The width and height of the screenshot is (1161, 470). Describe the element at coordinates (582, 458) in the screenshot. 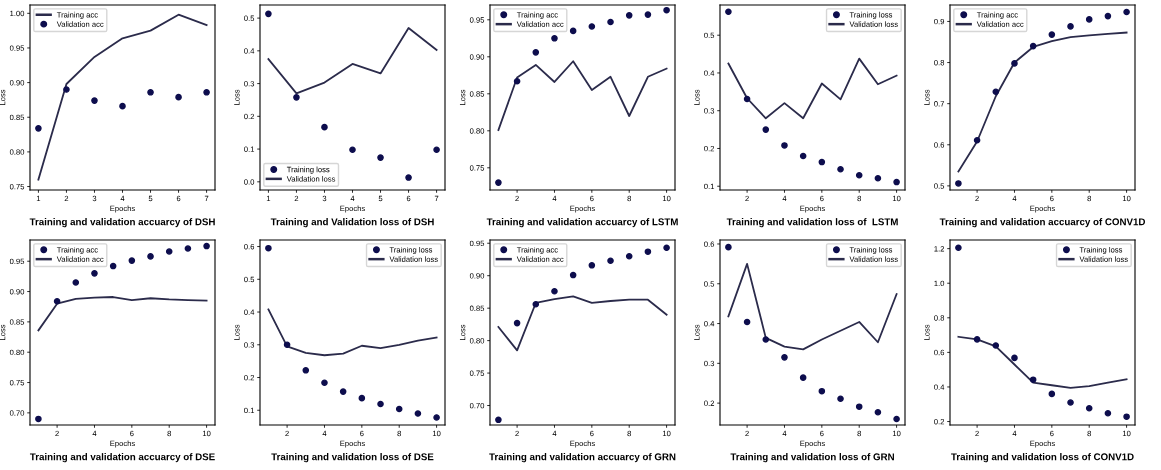

I see `text: Training and validation accuarcy of GRN` at that location.